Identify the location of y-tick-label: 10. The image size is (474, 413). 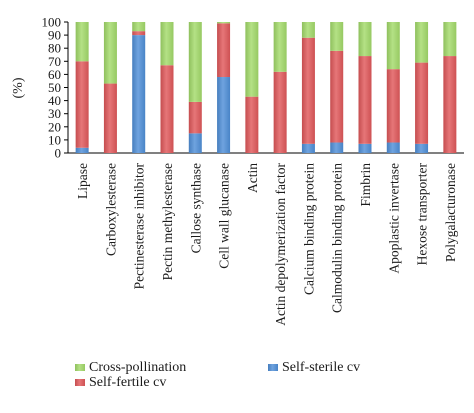
(54, 139).